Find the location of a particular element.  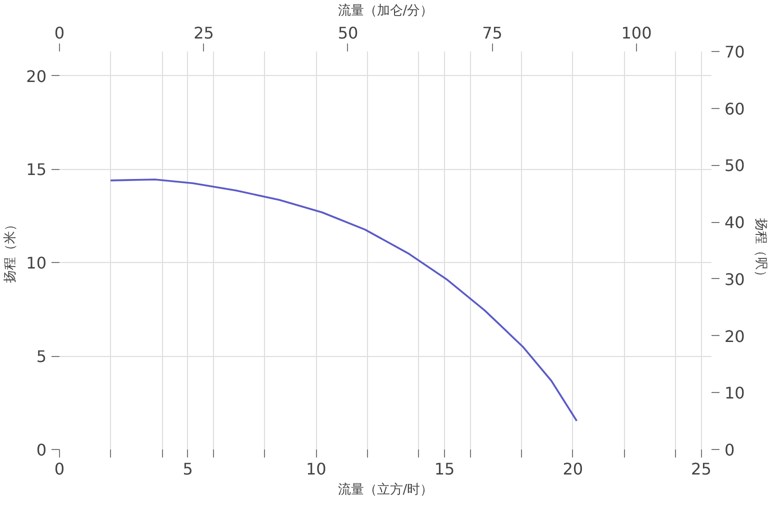

x-tick-label: 25 is located at coordinates (701, 469).